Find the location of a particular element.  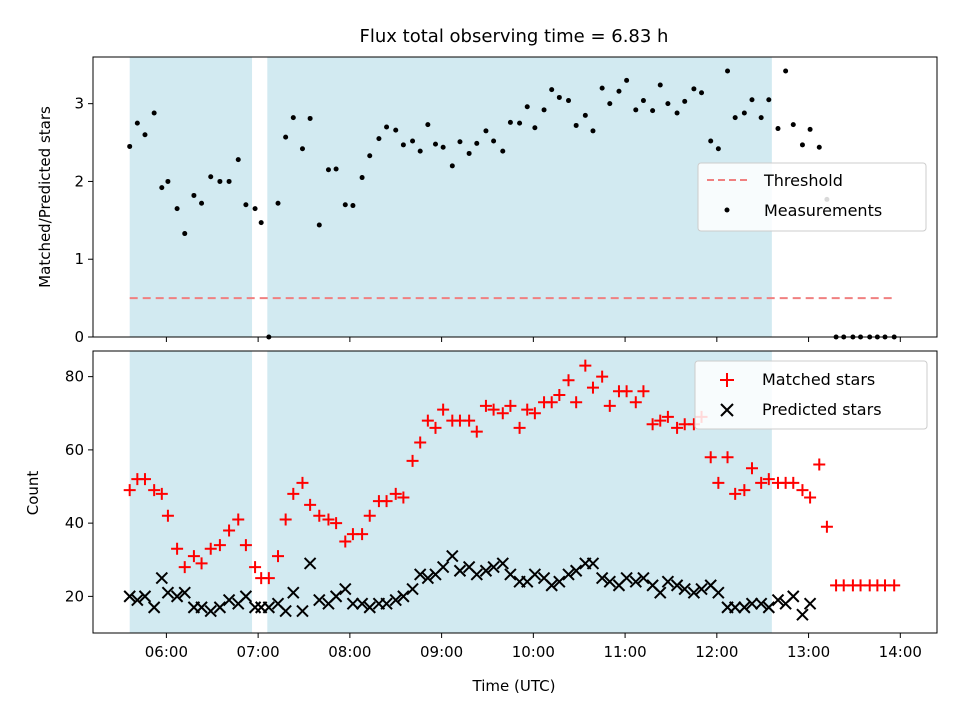

x-tick-label: 06:00 is located at coordinates (166, 652).